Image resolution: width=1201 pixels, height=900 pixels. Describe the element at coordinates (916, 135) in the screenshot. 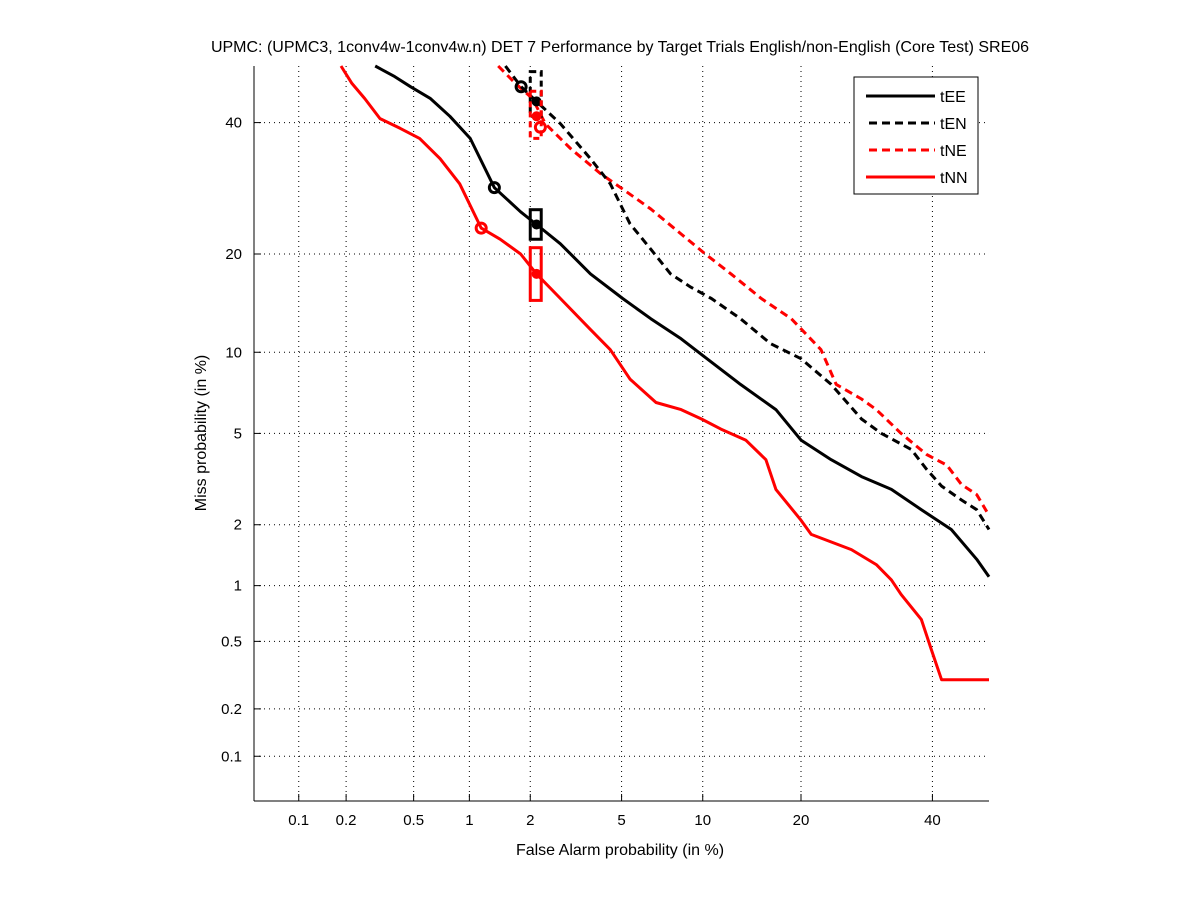

I see `legend: tEE tEN tNE tNN` at that location.